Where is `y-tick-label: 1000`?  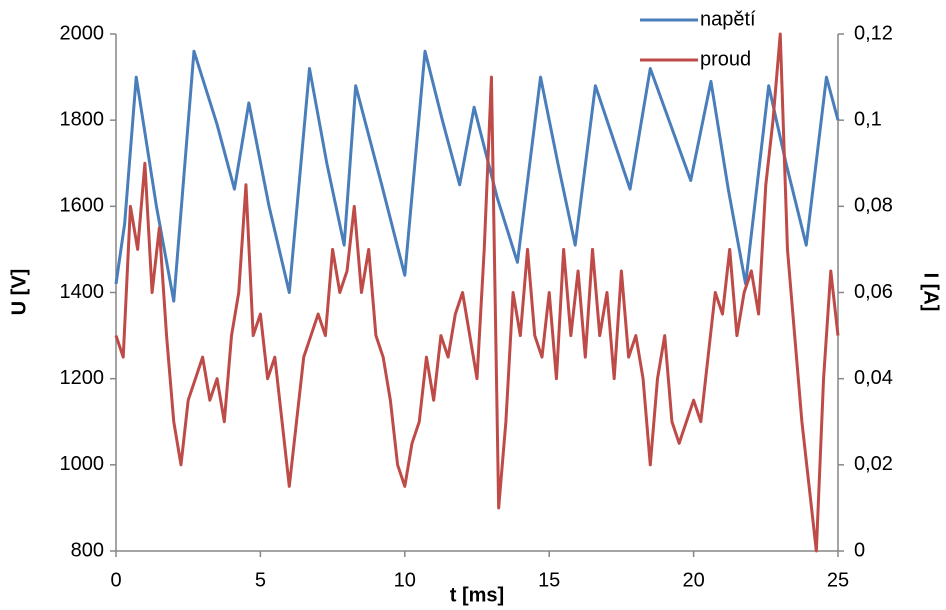
y-tick-label: 1000 is located at coordinates (82, 464).